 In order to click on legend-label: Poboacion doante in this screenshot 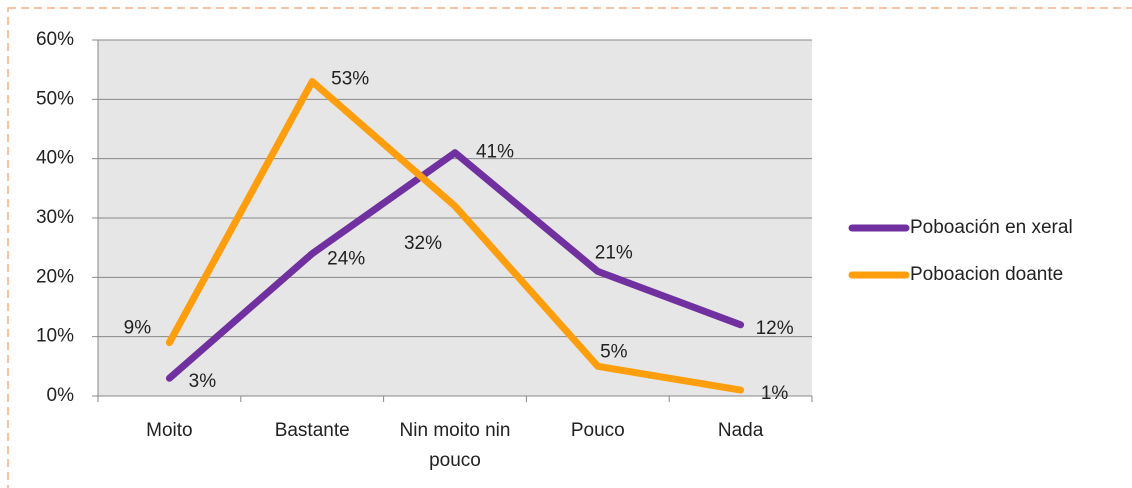, I will do `click(986, 274)`.